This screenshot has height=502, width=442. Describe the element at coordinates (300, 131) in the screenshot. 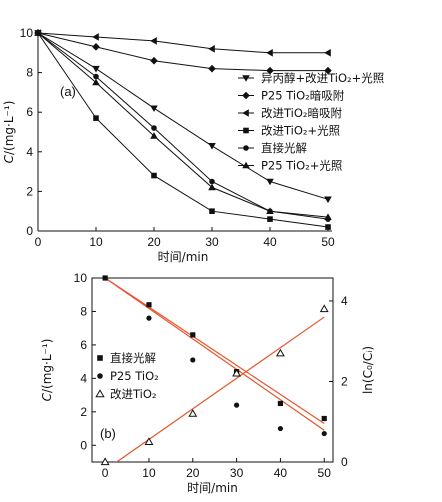

I see `legend-entry: 改进TiO₂+光照` at that location.